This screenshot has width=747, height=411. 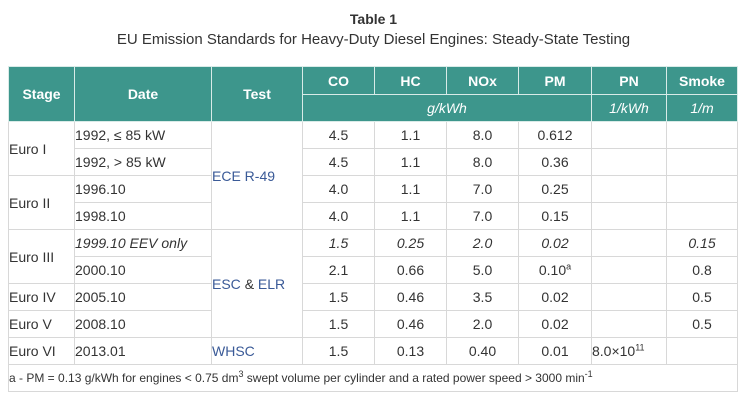 I want to click on header-pm: PM, so click(x=555, y=80).